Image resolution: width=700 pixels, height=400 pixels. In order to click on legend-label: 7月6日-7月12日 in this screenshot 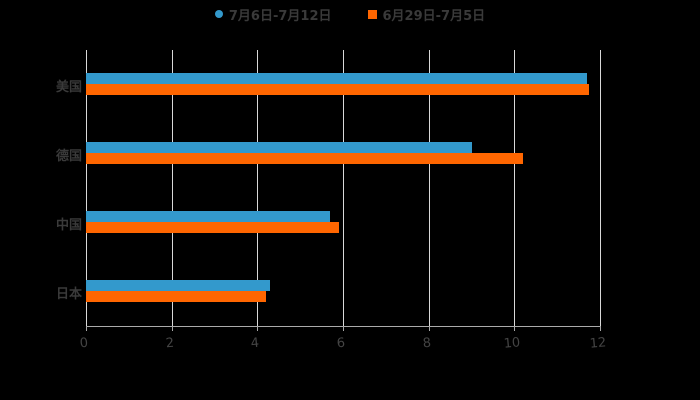, I will do `click(280, 16)`.